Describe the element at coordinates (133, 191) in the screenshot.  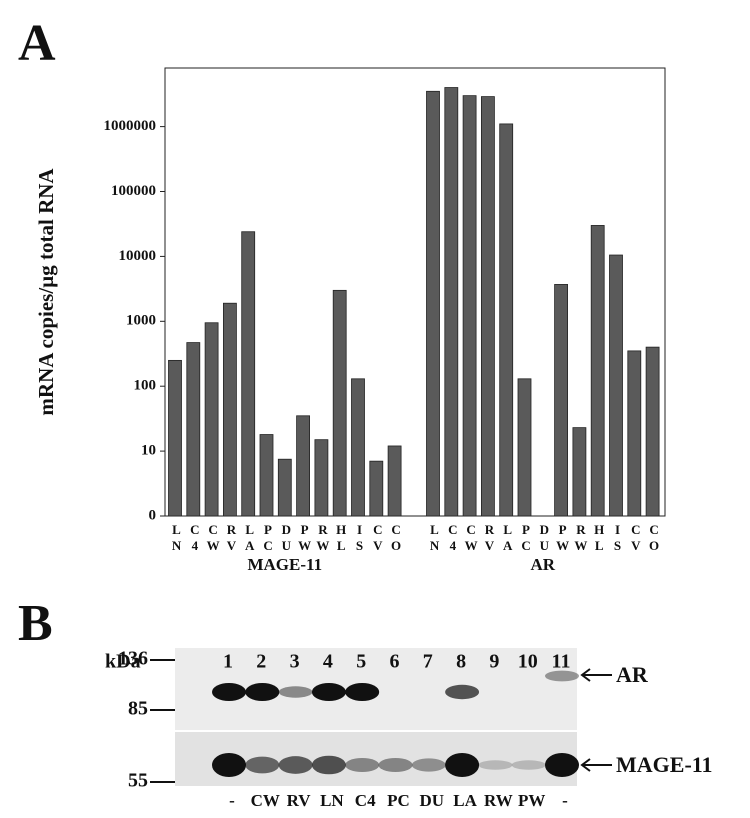
I see `y-tick-label: 100000` at that location.